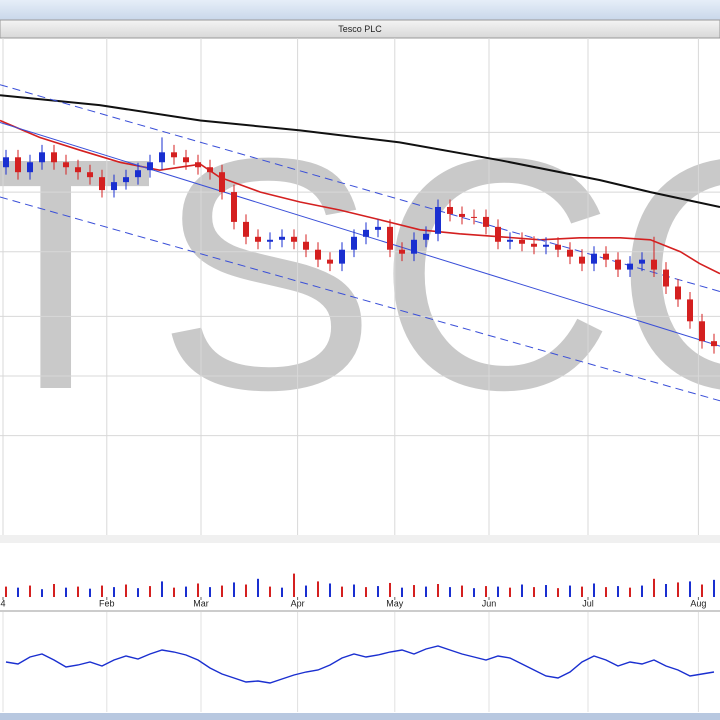 Image resolution: width=720 pixels, height=720 pixels. I want to click on x-tick-label: Feb, so click(107, 603).